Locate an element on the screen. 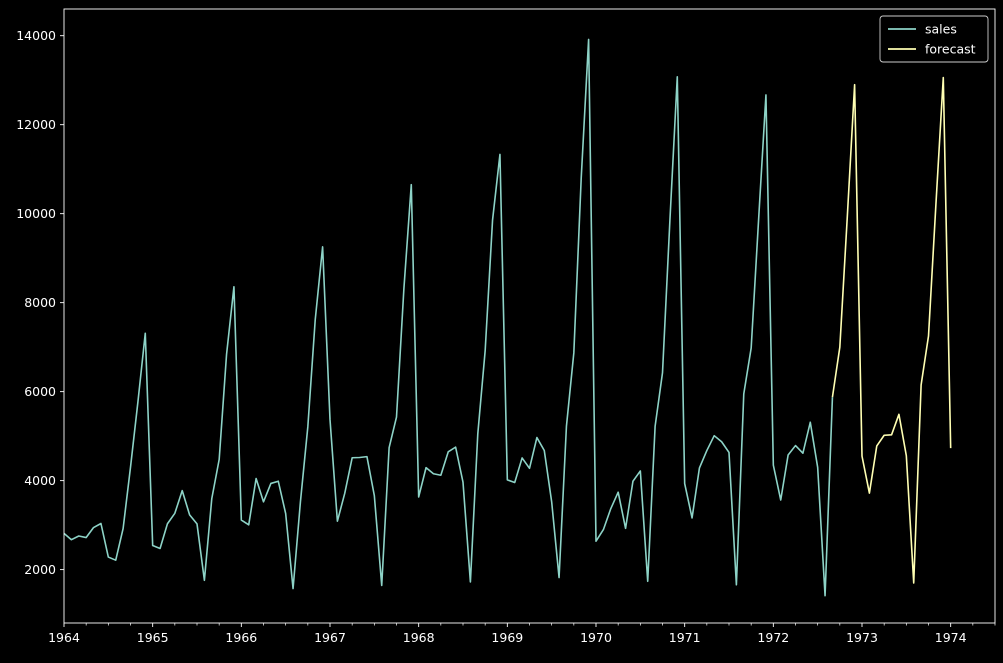 Image resolution: width=1003 pixels, height=663 pixels. x-tick-label: 1971 is located at coordinates (685, 637).